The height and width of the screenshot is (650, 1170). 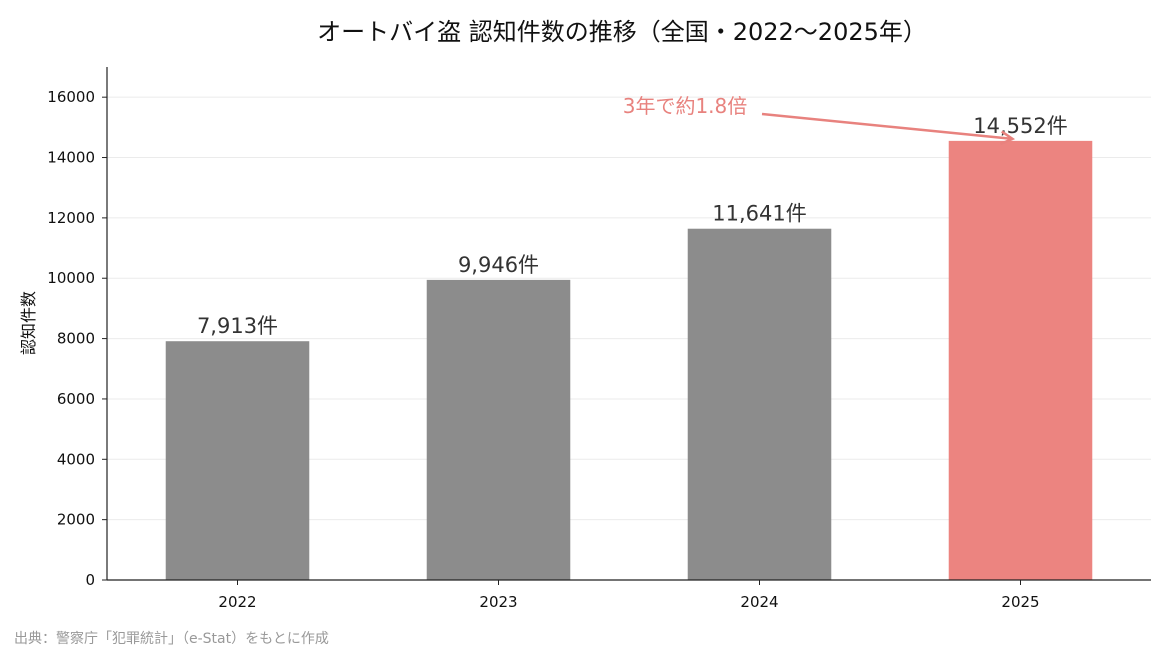 I want to click on annotation: 3年で約1.8倍, so click(x=819, y=120).